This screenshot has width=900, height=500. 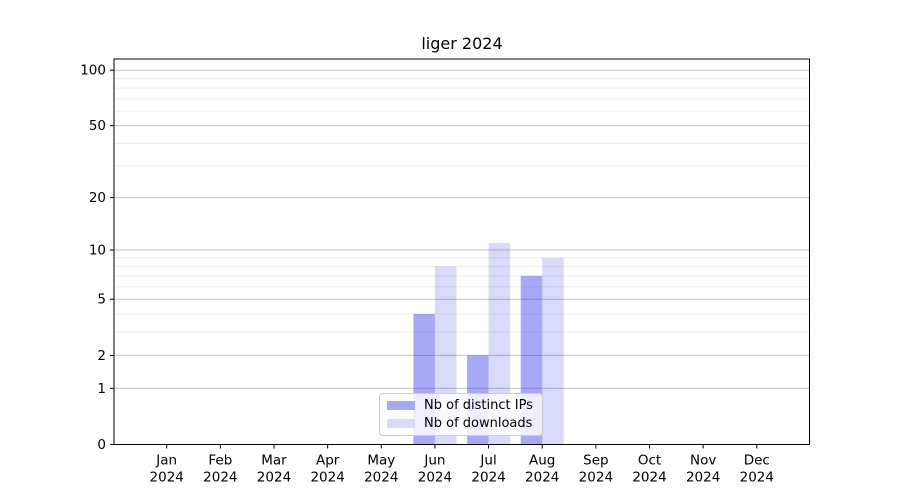 I want to click on y-tick-label: 1, so click(x=101, y=389).